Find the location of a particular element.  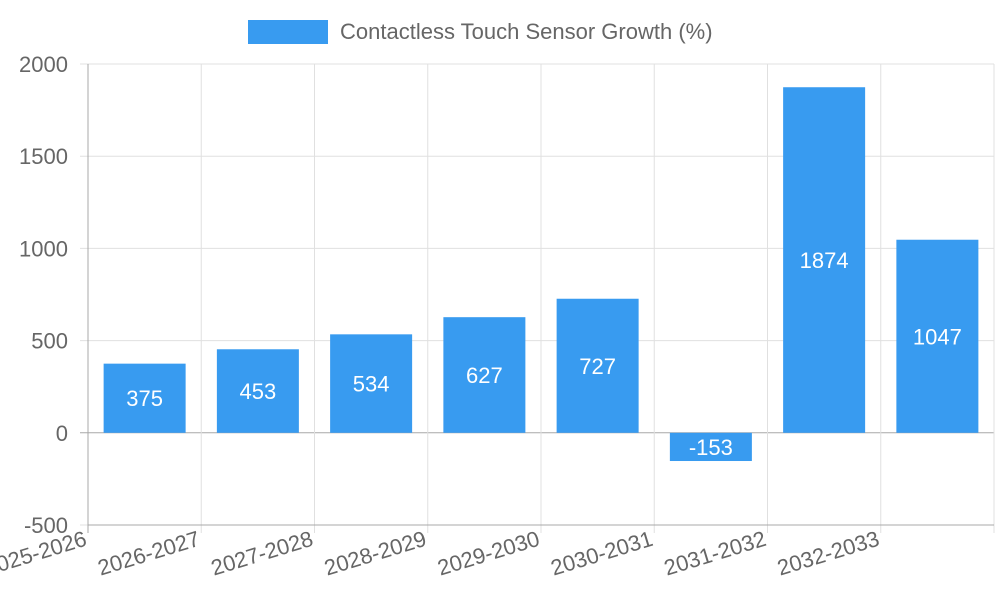

bar-value-label: 453 is located at coordinates (258, 391).